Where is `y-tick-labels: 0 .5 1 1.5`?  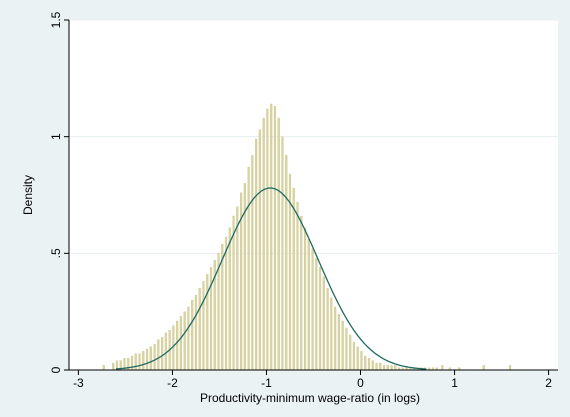 y-tick-labels: 0 .5 1 1.5 is located at coordinates (59, 192).